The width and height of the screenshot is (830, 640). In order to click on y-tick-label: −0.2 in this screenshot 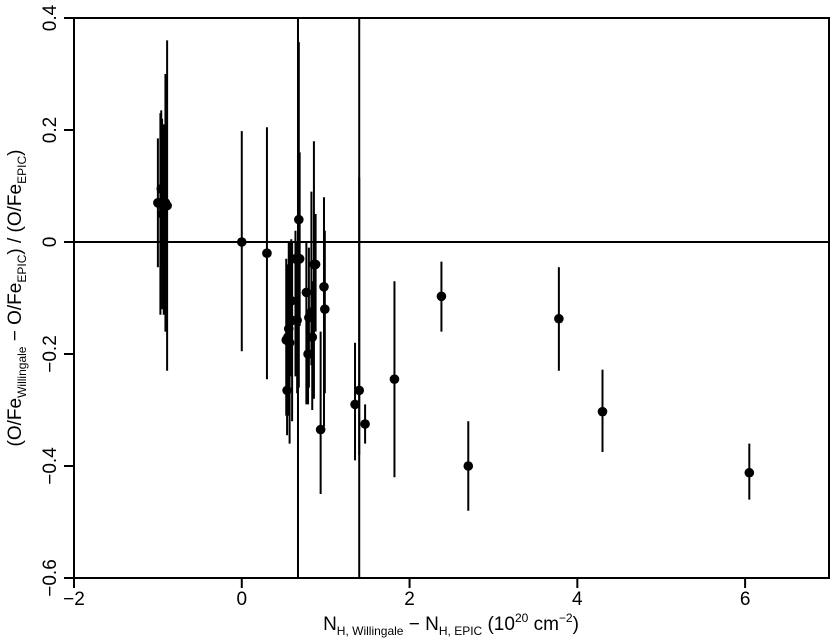, I will do `click(50, 354)`.